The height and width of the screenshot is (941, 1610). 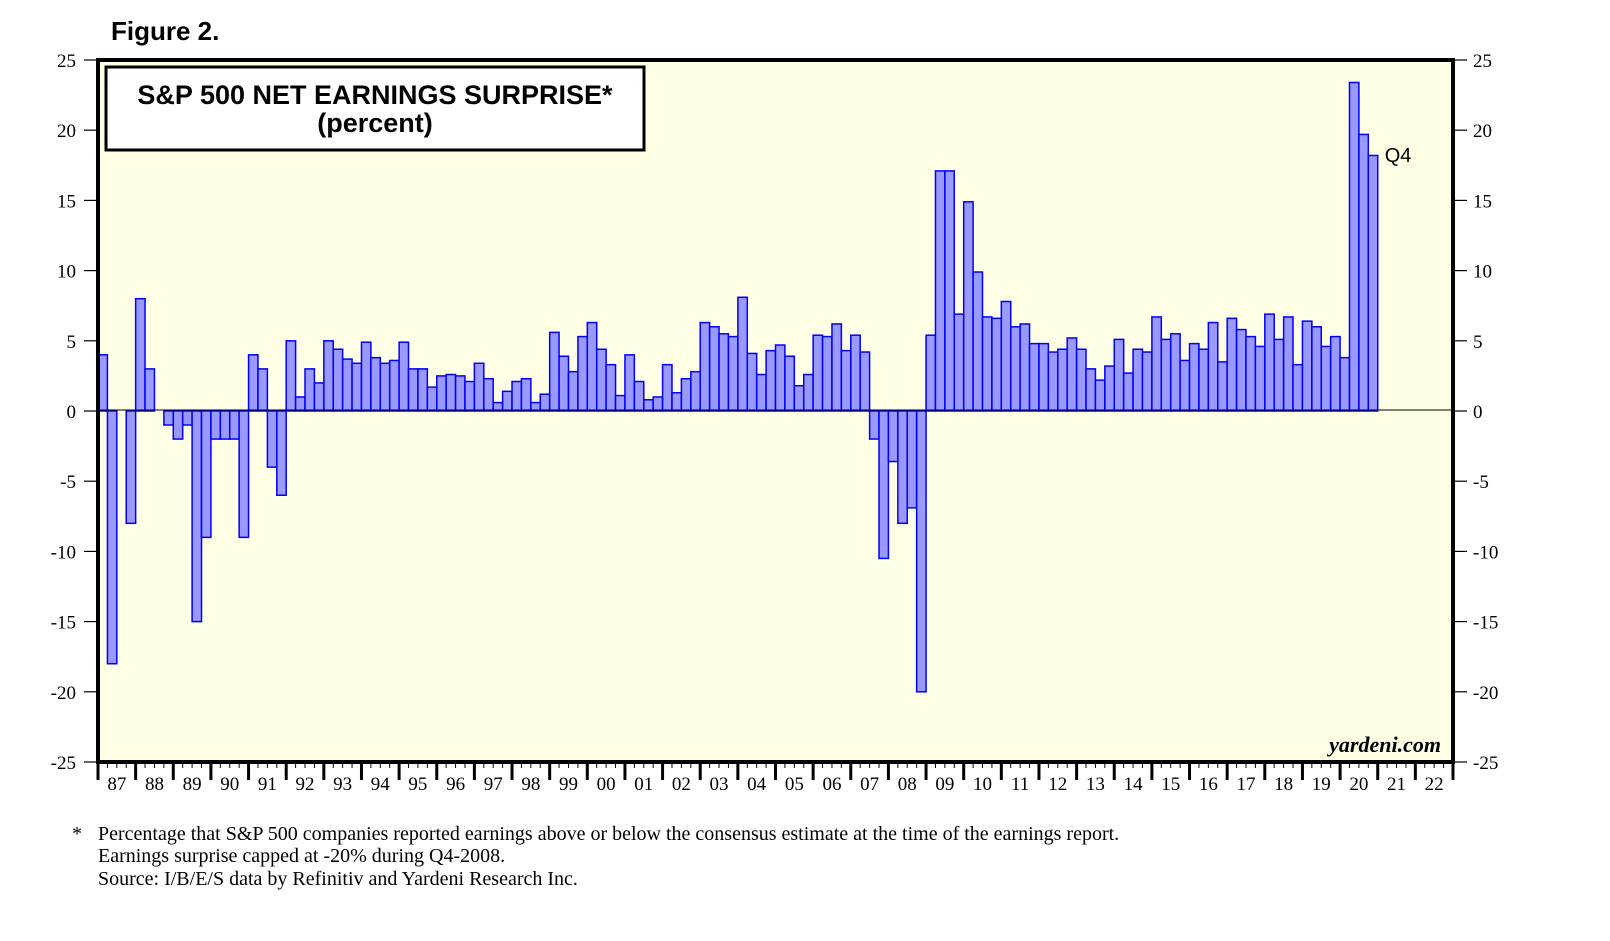 I want to click on y-tick-label-left: 15, so click(x=66, y=201).